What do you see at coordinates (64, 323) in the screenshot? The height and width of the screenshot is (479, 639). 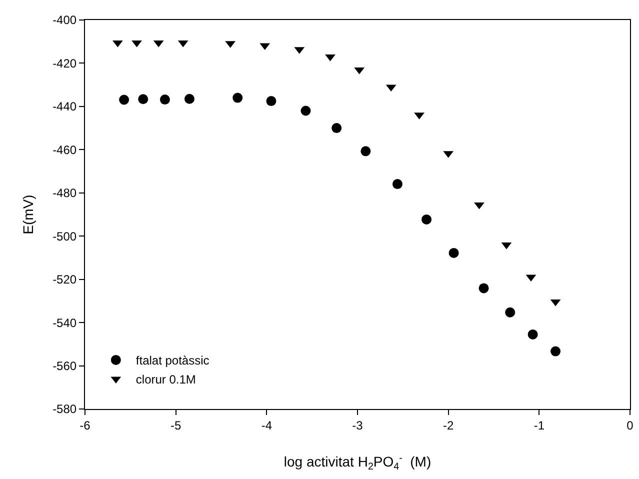 I see `y-tick-label: -540` at bounding box center [64, 323].